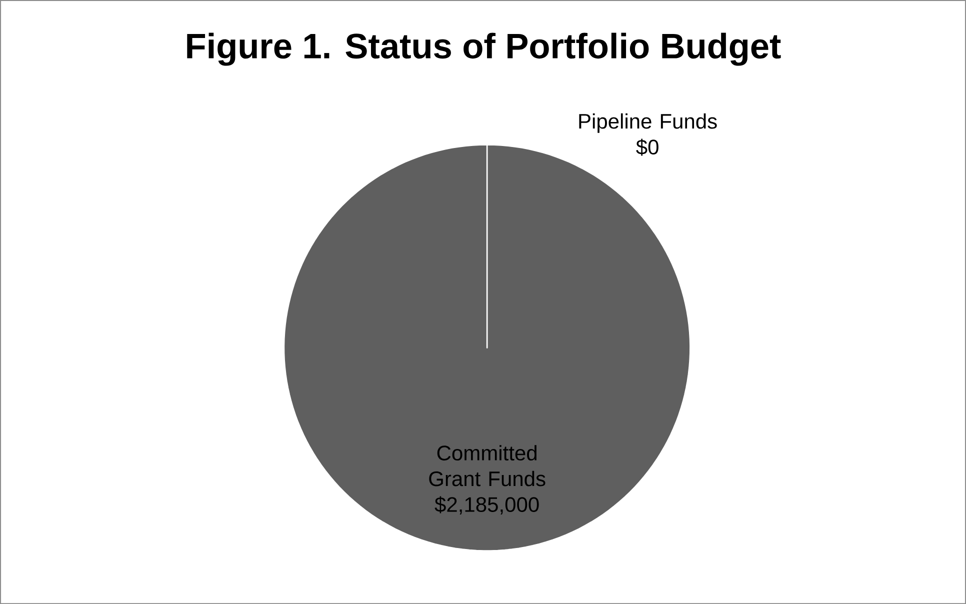 The height and width of the screenshot is (604, 966). I want to click on slice-label: Committed Grant Funds, so click(487, 465).